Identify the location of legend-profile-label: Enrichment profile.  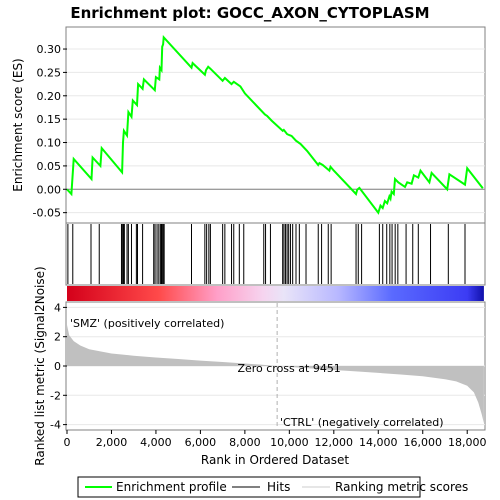
(171, 487).